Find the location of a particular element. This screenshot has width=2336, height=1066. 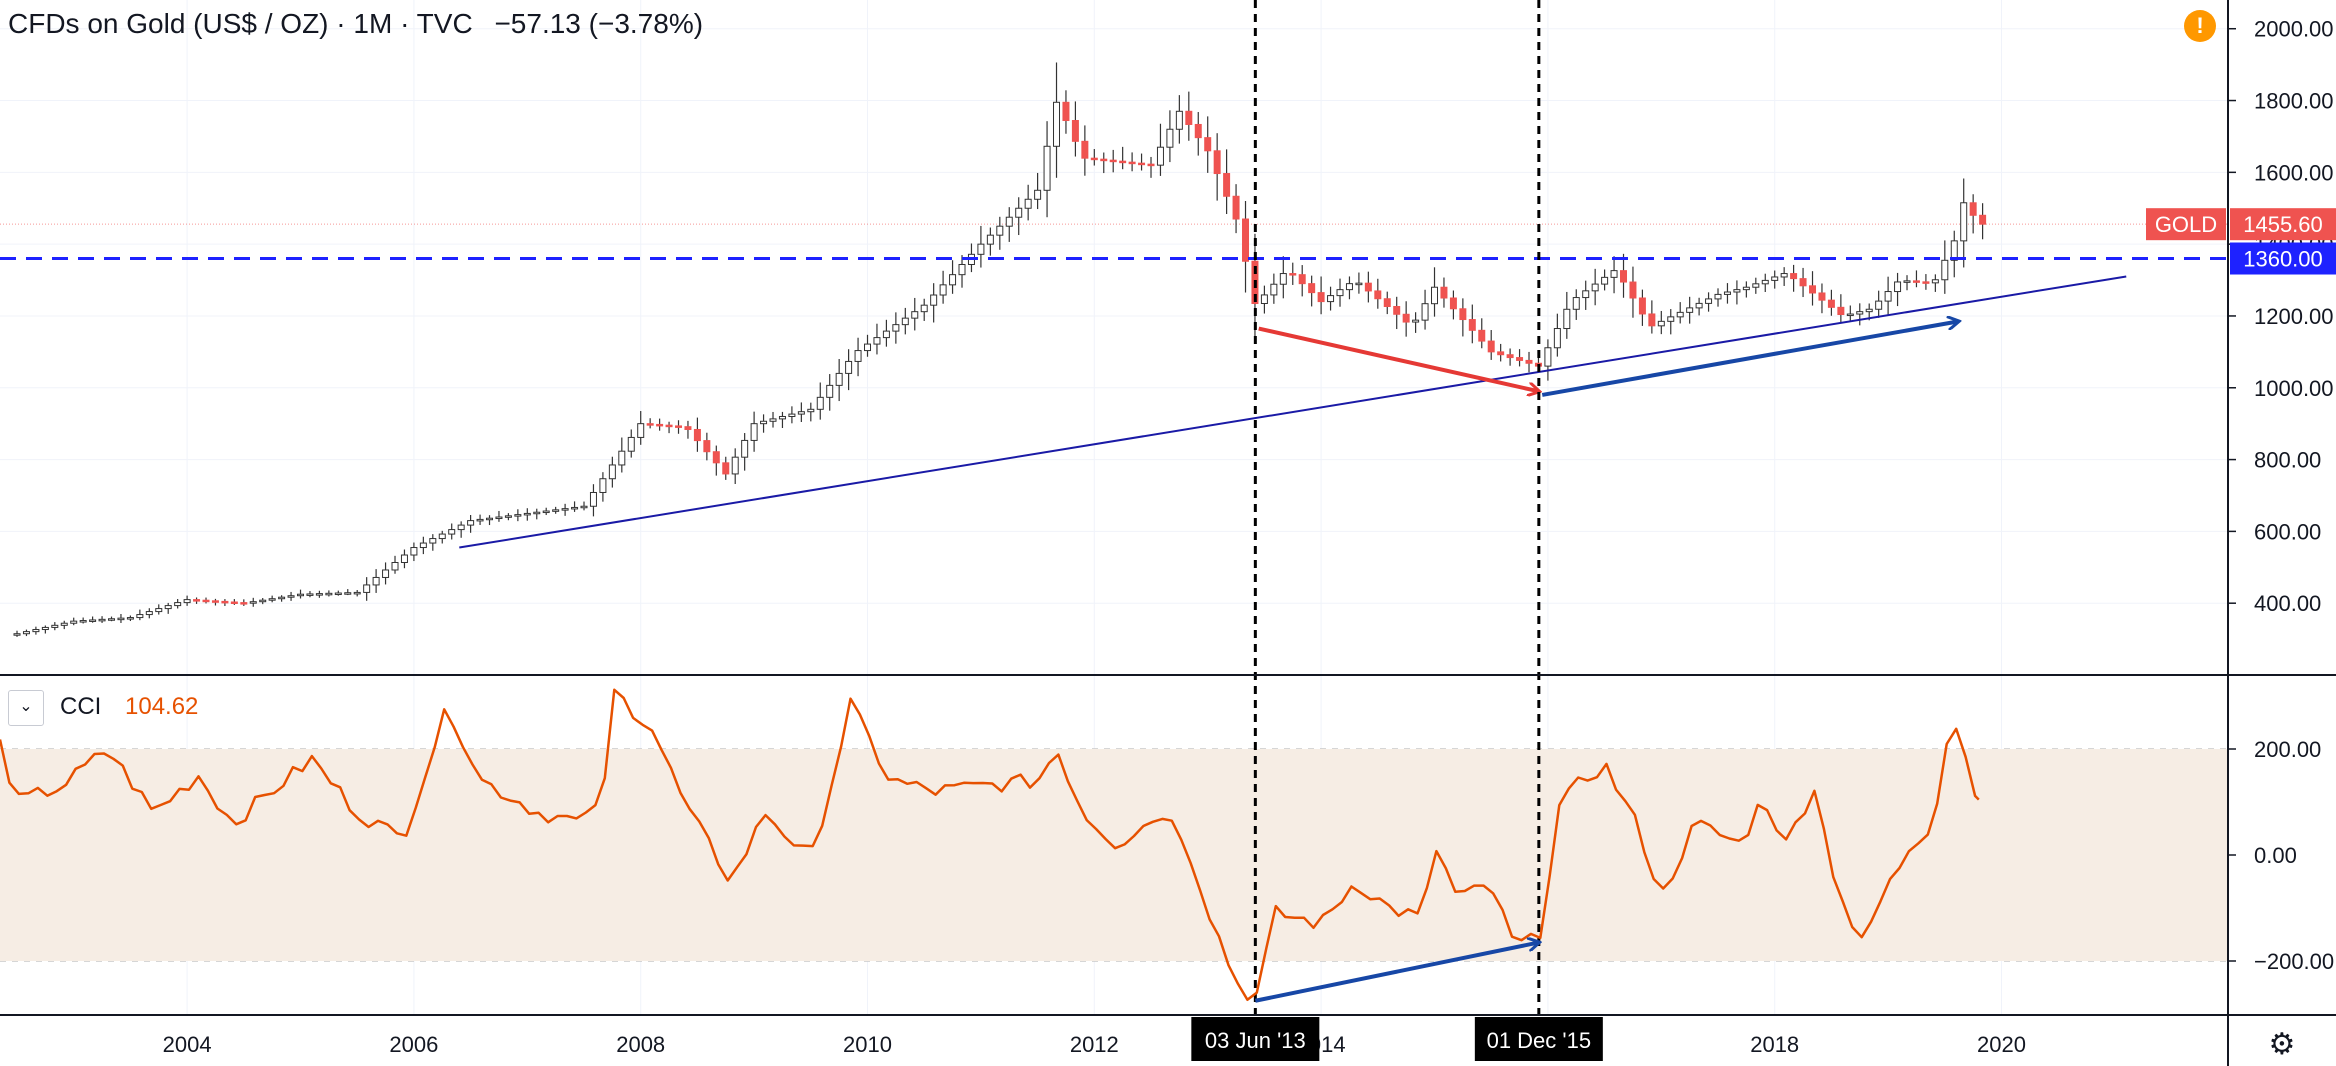

price-tick-label: 2000.00 is located at coordinates (2294, 29).